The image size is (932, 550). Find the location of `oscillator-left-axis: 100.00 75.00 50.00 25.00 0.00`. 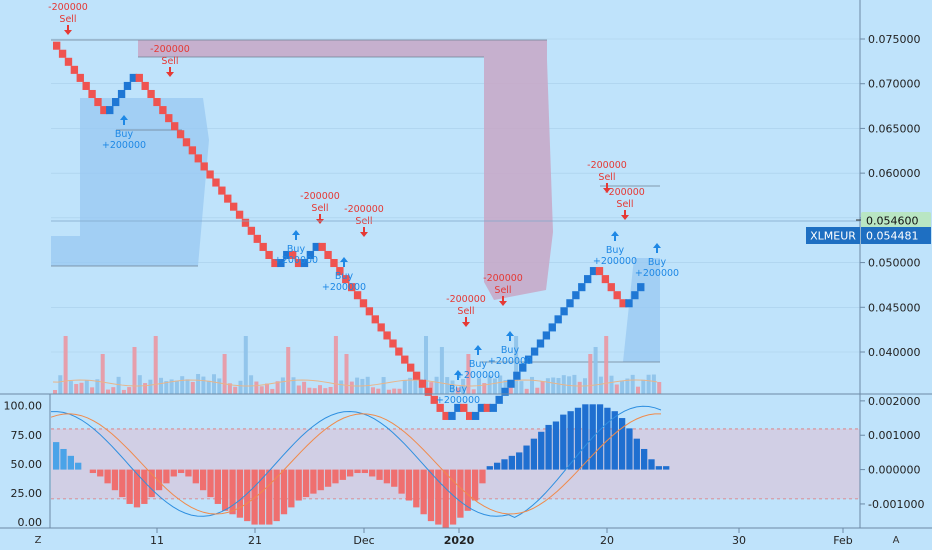

oscillator-left-axis: 100.00 75.00 50.00 25.00 0.00 is located at coordinates (23, 465).